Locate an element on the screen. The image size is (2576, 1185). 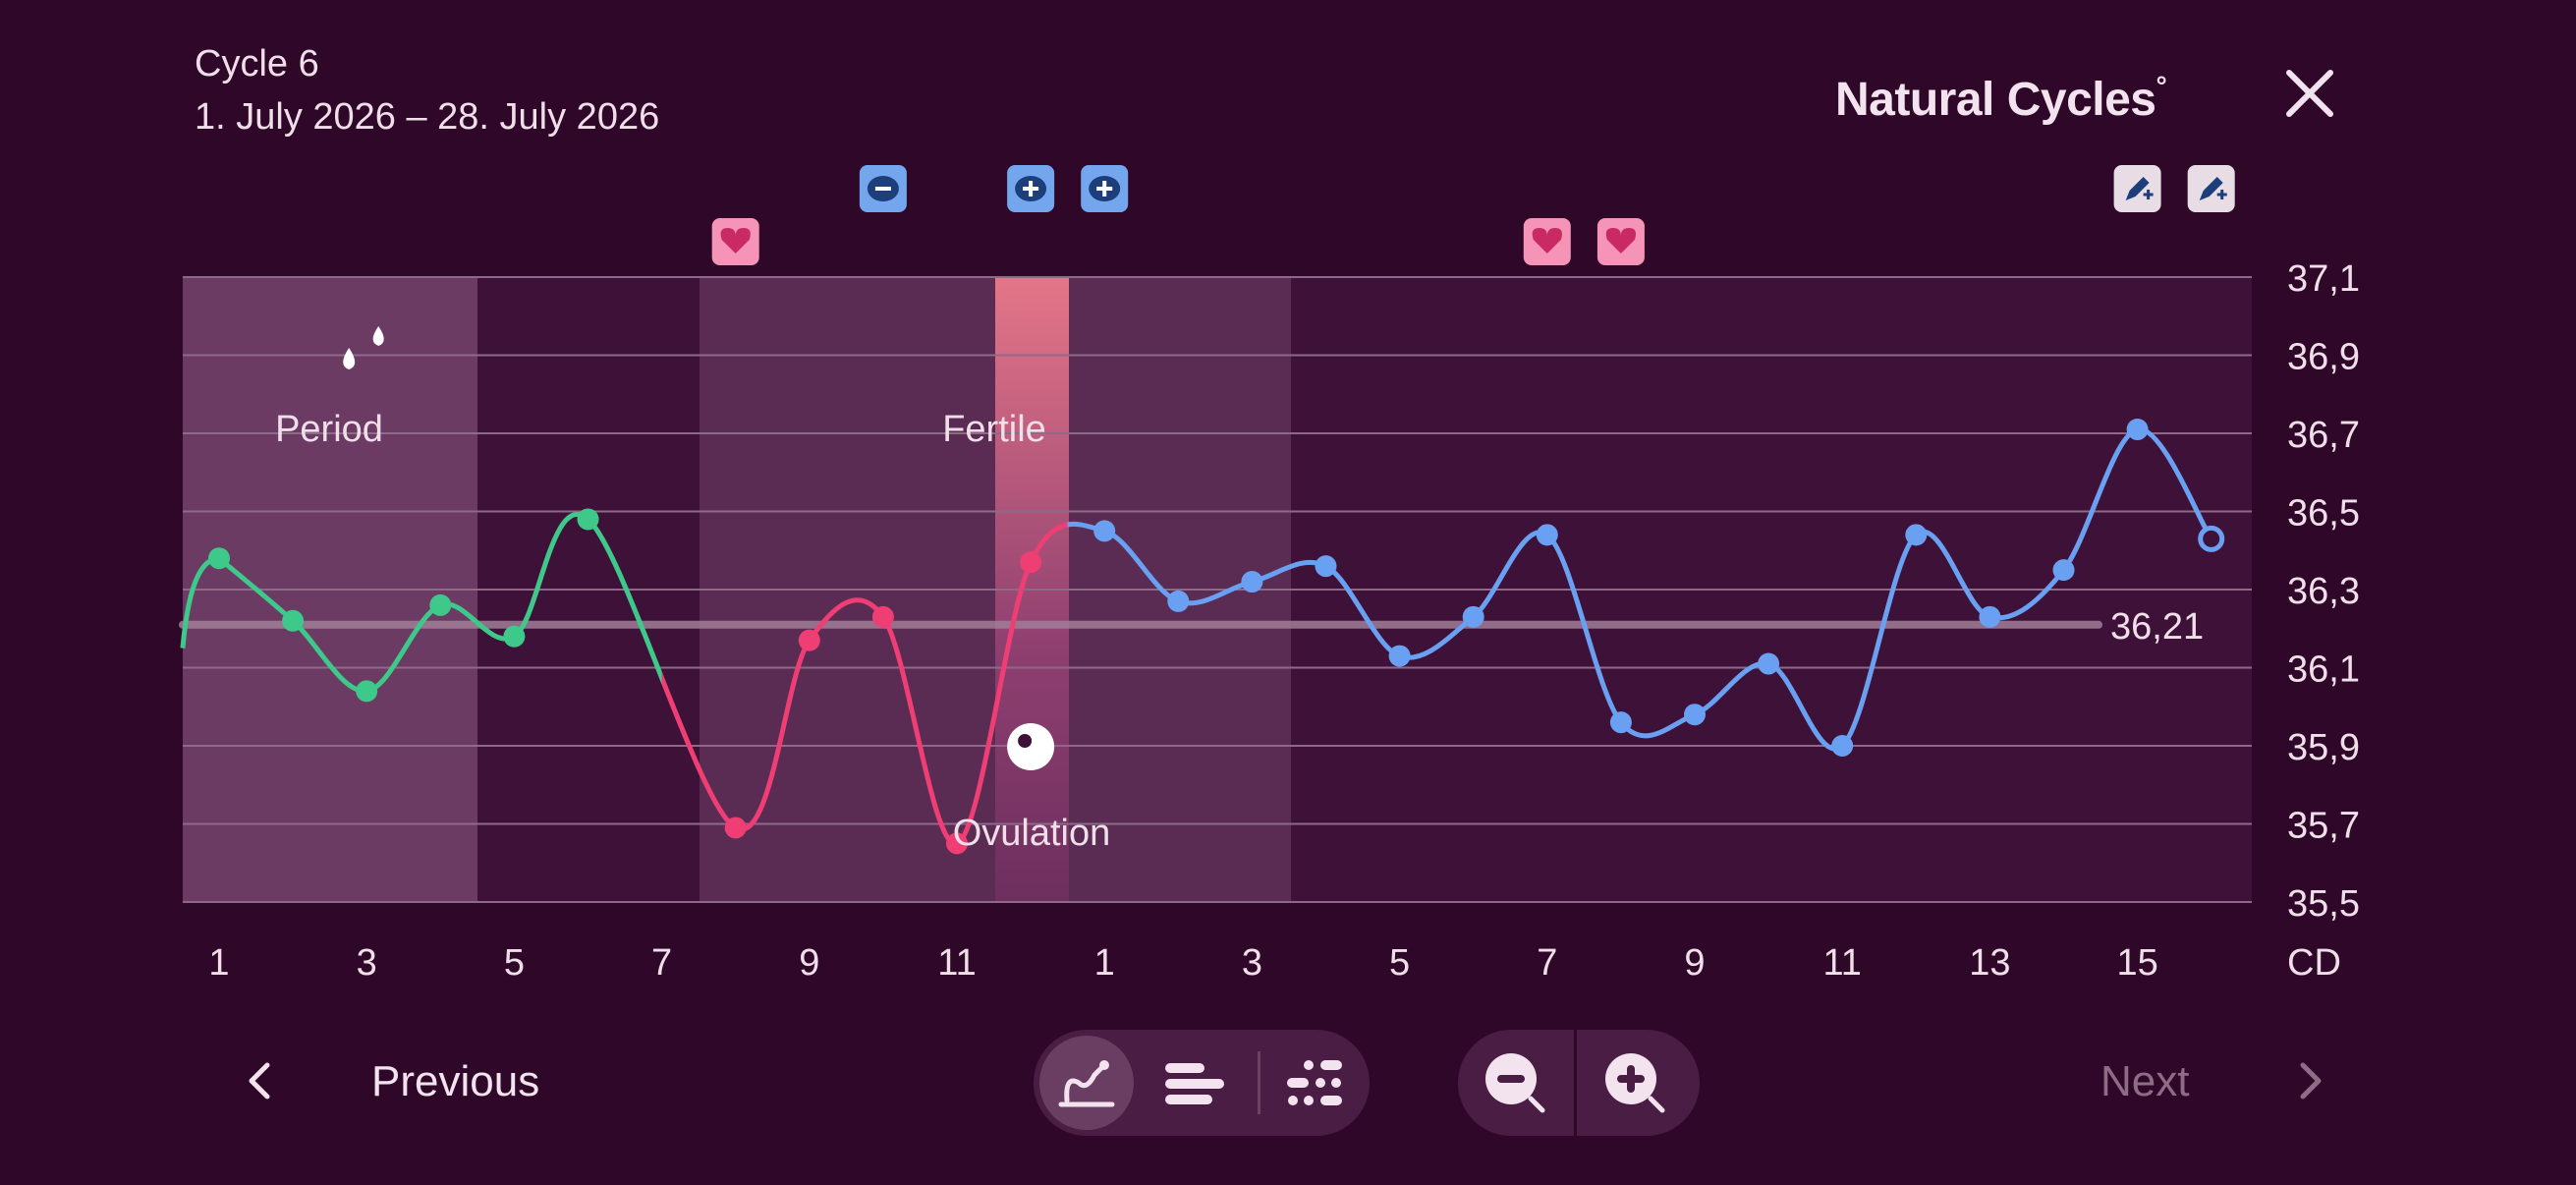
graph-view-button is located at coordinates (1086, 1083).